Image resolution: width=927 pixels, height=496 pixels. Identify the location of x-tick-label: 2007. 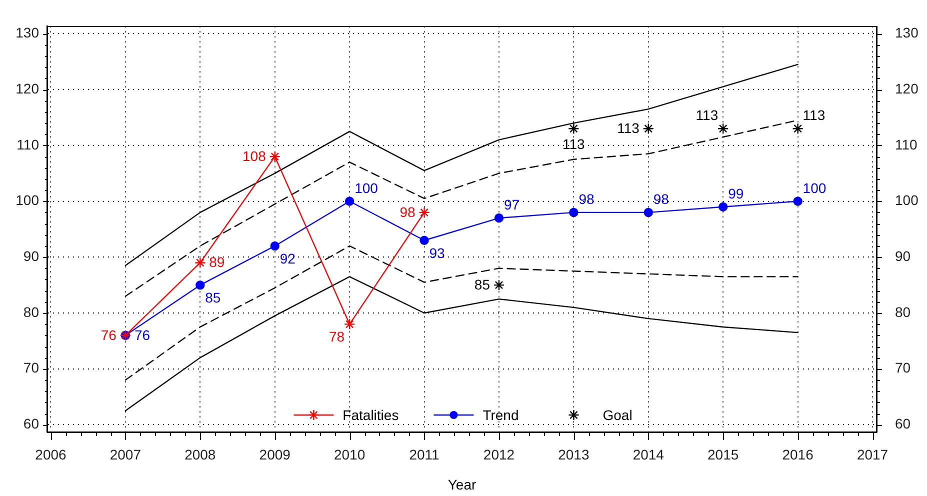
(126, 454).